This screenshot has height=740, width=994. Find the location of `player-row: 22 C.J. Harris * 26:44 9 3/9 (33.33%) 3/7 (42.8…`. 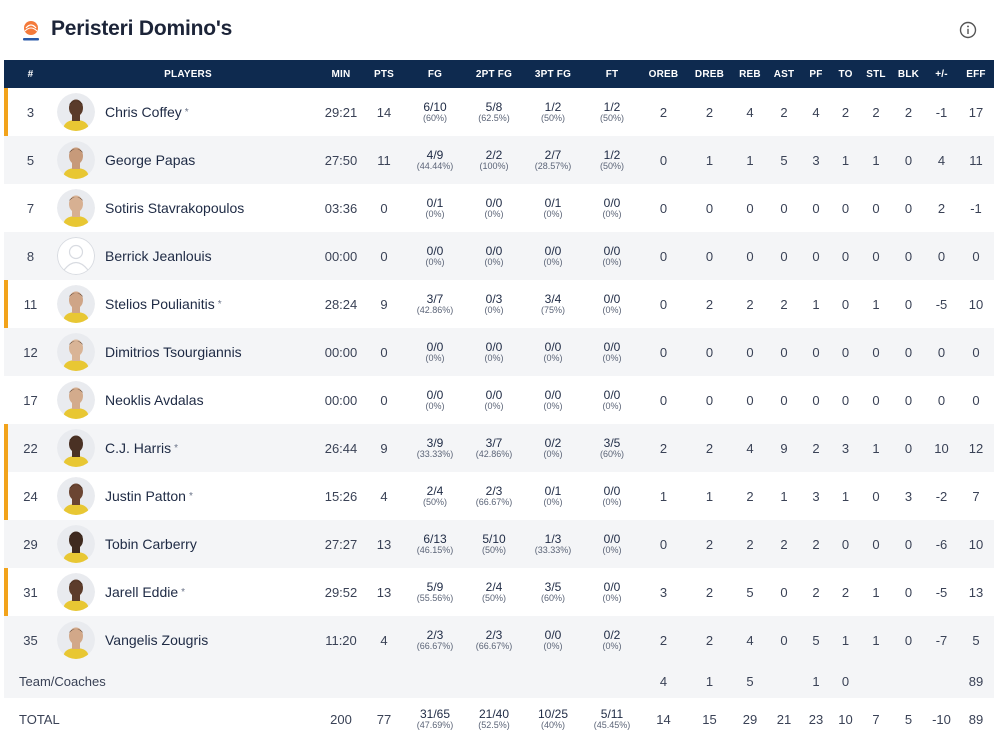

player-row: 22 C.J. Harris * 26:44 9 3/9 (33.33%) 3/7 (42.8… is located at coordinates (499, 448).